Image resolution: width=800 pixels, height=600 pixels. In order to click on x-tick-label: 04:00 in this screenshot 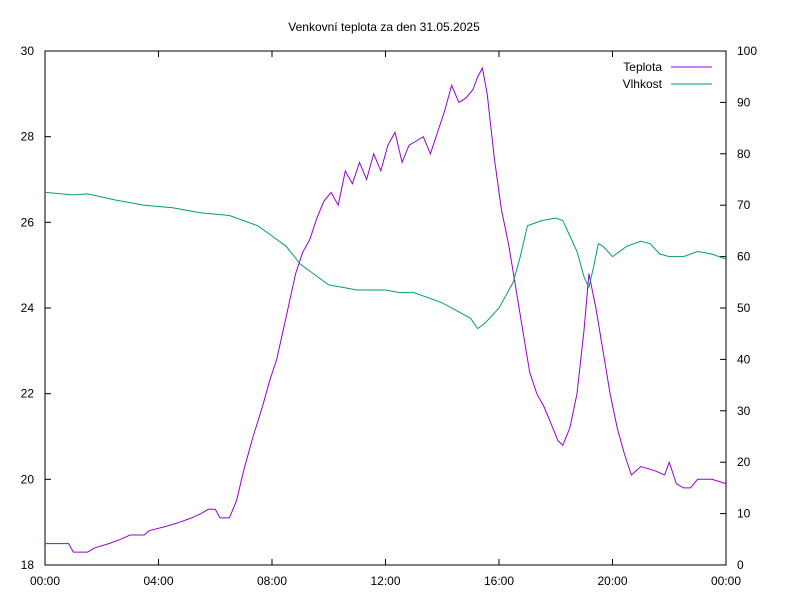, I will do `click(158, 581)`.